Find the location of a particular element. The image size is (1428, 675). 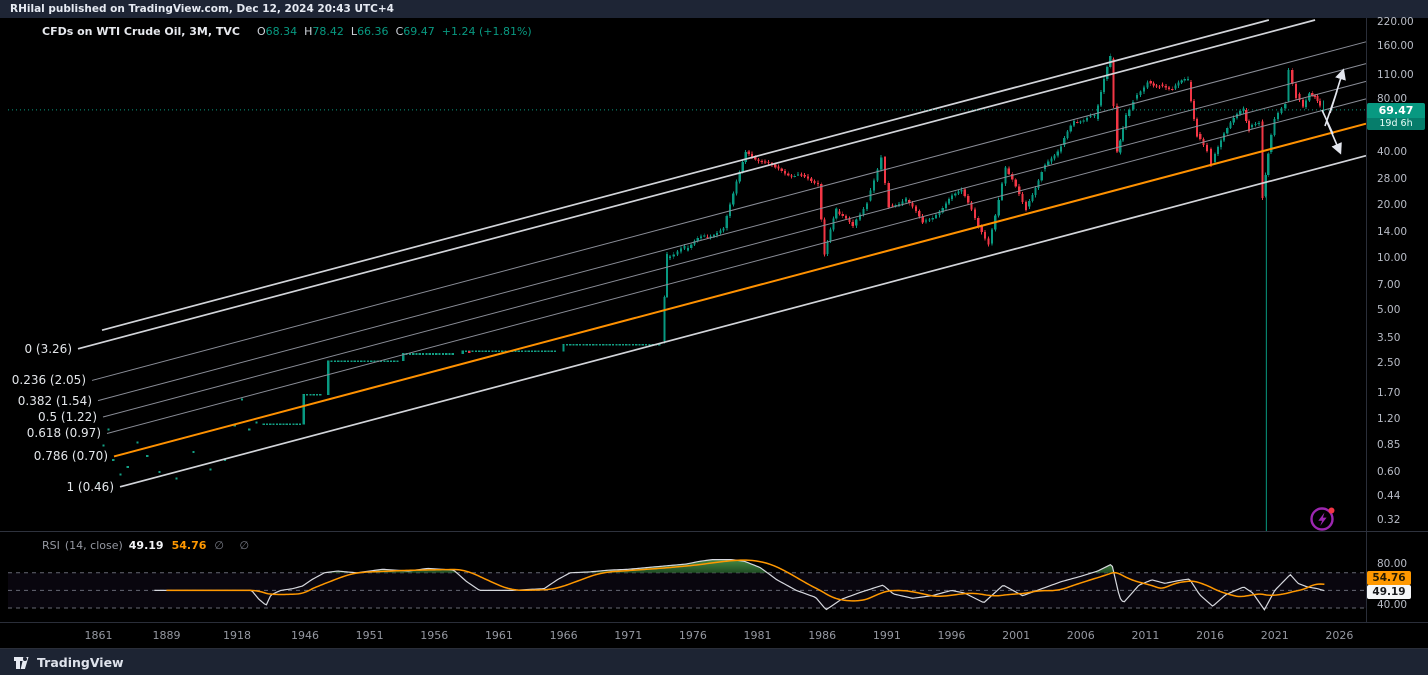

footer-bar: TradingView is located at coordinates (714, 661).